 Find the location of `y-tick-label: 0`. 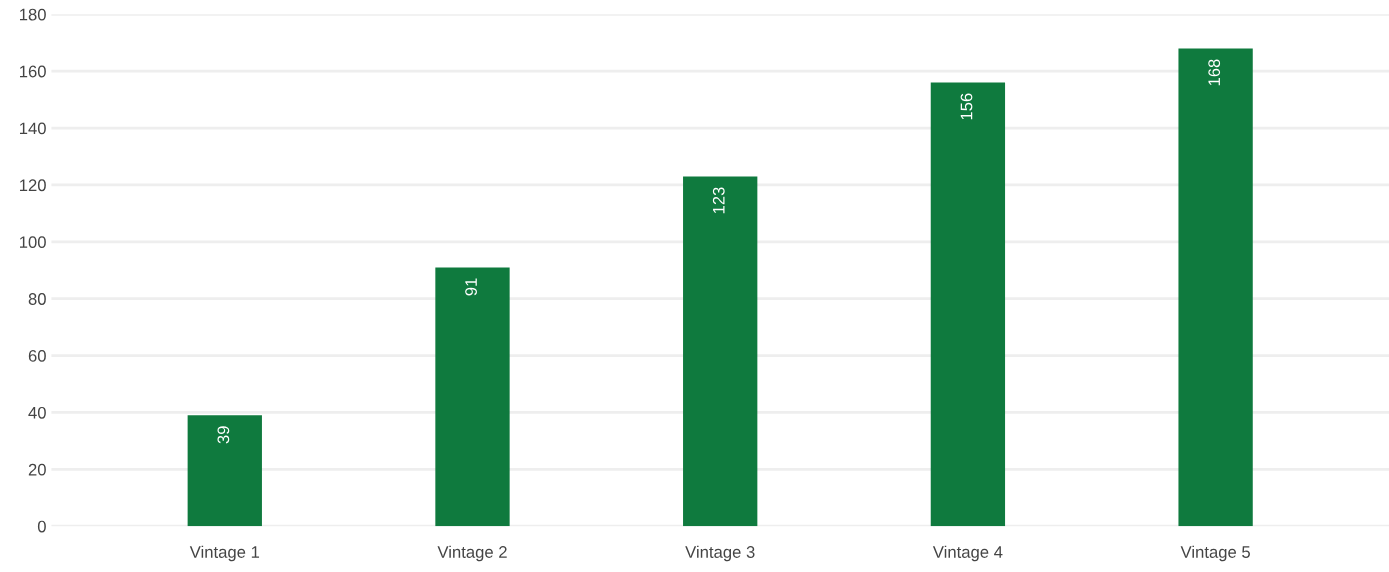

y-tick-label: 0 is located at coordinates (41, 526).